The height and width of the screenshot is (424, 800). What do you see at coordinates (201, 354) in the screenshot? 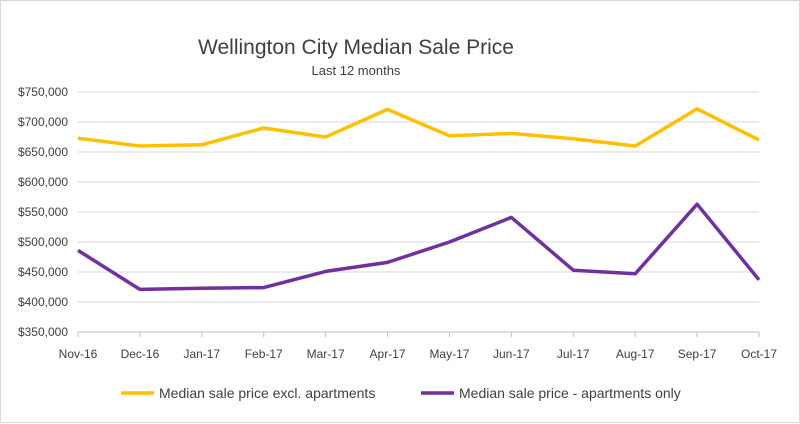
I see `x-tick-label: Jan-17` at bounding box center [201, 354].